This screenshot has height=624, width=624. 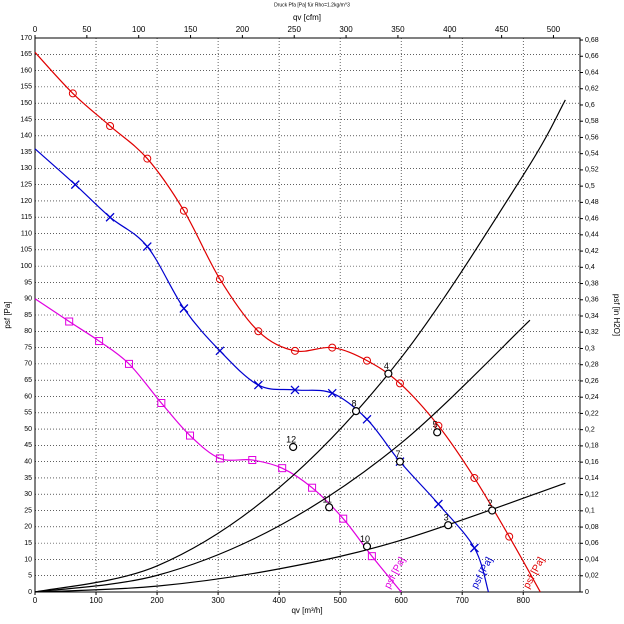 What do you see at coordinates (28, 478) in the screenshot?
I see `y-tick-label: 35` at bounding box center [28, 478].